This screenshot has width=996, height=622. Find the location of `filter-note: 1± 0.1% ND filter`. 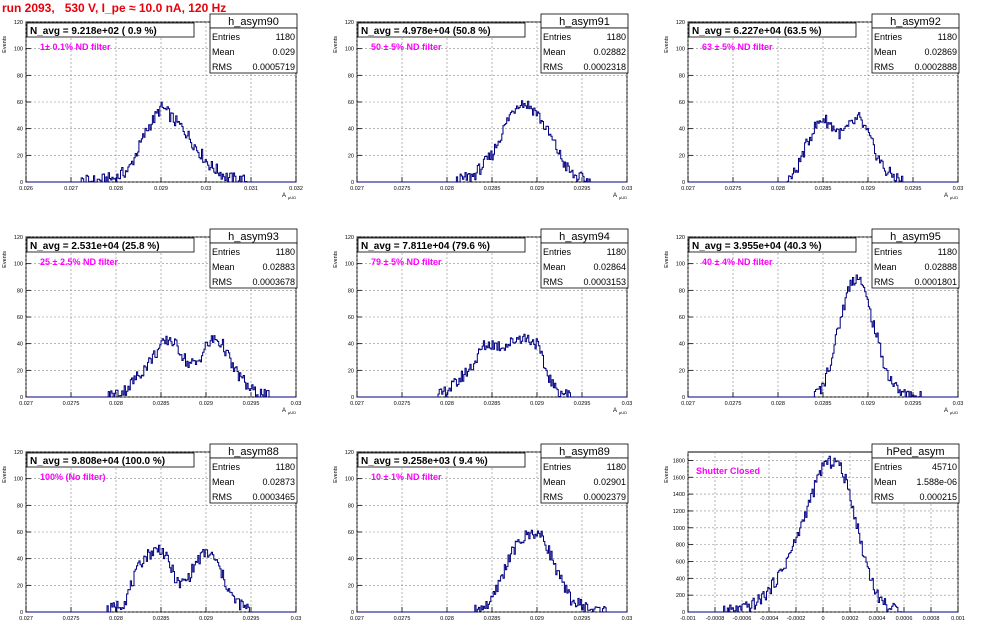

filter-note: 1± 0.1% ND filter is located at coordinates (75, 47).